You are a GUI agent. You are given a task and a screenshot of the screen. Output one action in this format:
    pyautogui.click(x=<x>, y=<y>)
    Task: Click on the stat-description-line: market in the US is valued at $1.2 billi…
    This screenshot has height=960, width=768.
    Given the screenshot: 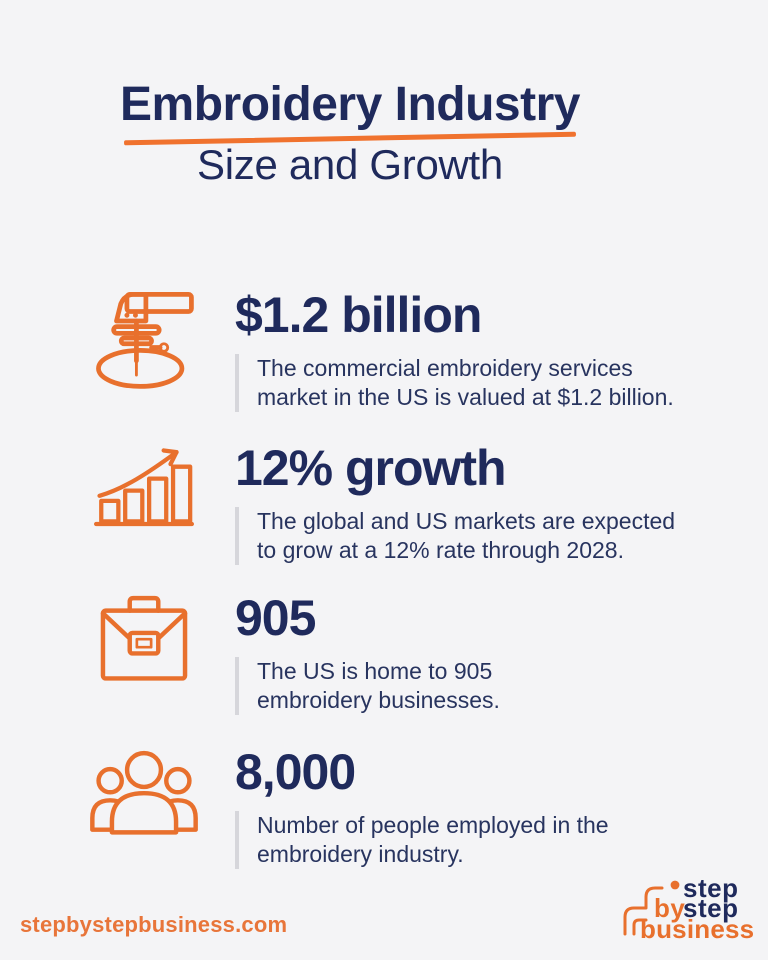 What is the action you would take?
    pyautogui.click(x=465, y=397)
    